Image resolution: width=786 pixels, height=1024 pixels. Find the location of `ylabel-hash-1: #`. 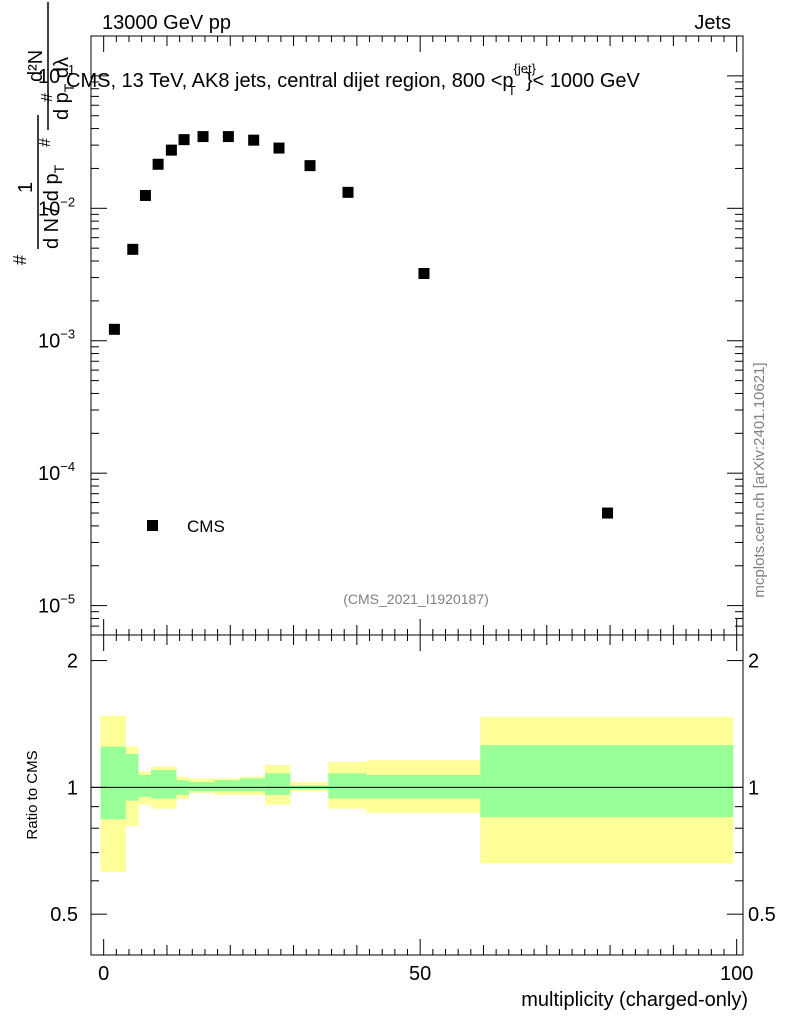

ylabel-hash-1: # is located at coordinates (20, 260).